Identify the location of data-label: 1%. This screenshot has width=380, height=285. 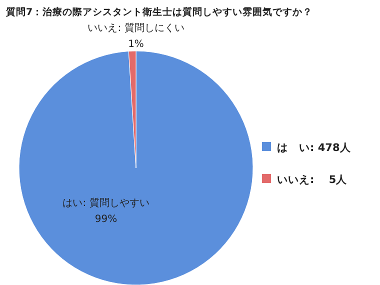
(136, 44).